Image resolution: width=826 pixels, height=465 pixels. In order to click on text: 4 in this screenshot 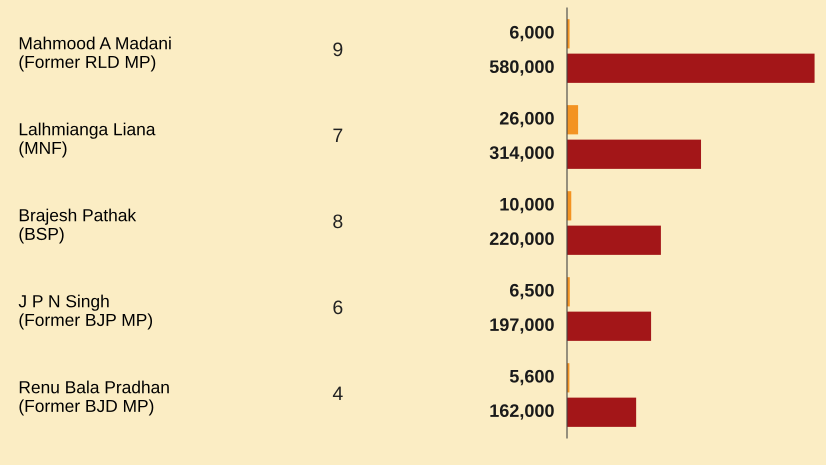, I will do `click(337, 393)`.